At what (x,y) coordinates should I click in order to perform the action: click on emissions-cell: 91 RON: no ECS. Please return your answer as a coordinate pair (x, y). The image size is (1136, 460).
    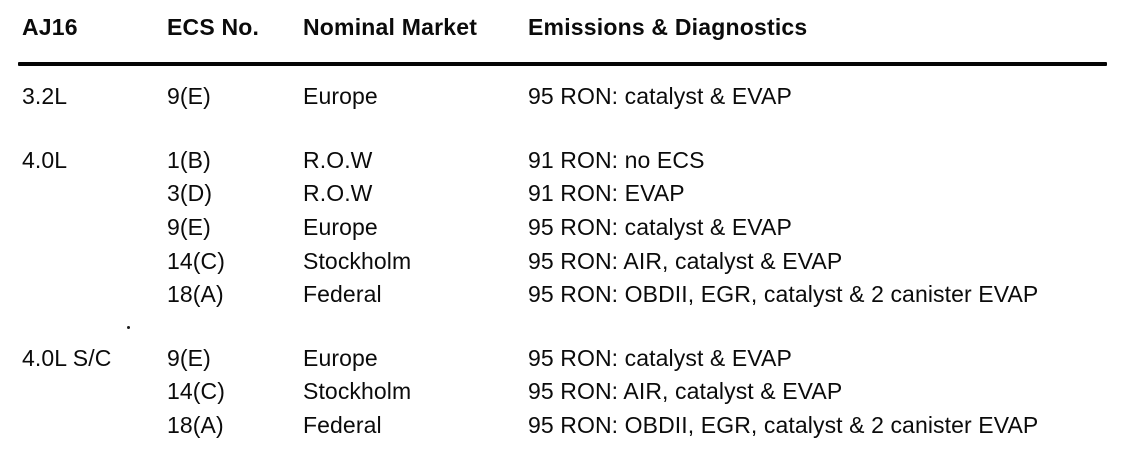
    Looking at the image, I should click on (616, 159).